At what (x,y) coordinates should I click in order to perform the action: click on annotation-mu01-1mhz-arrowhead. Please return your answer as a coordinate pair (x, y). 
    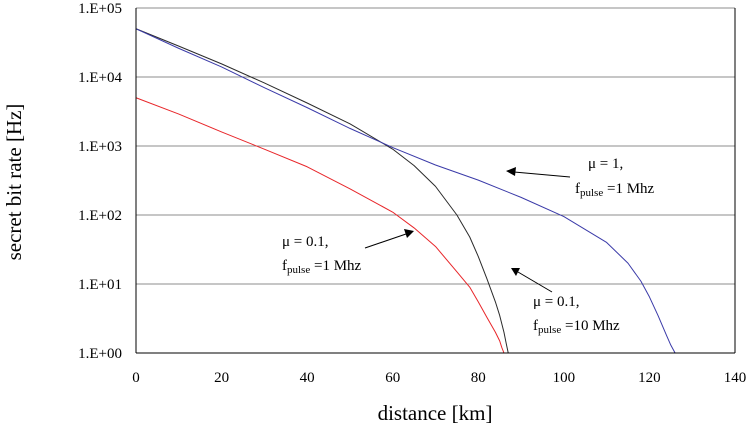
    Looking at the image, I should click on (409, 233).